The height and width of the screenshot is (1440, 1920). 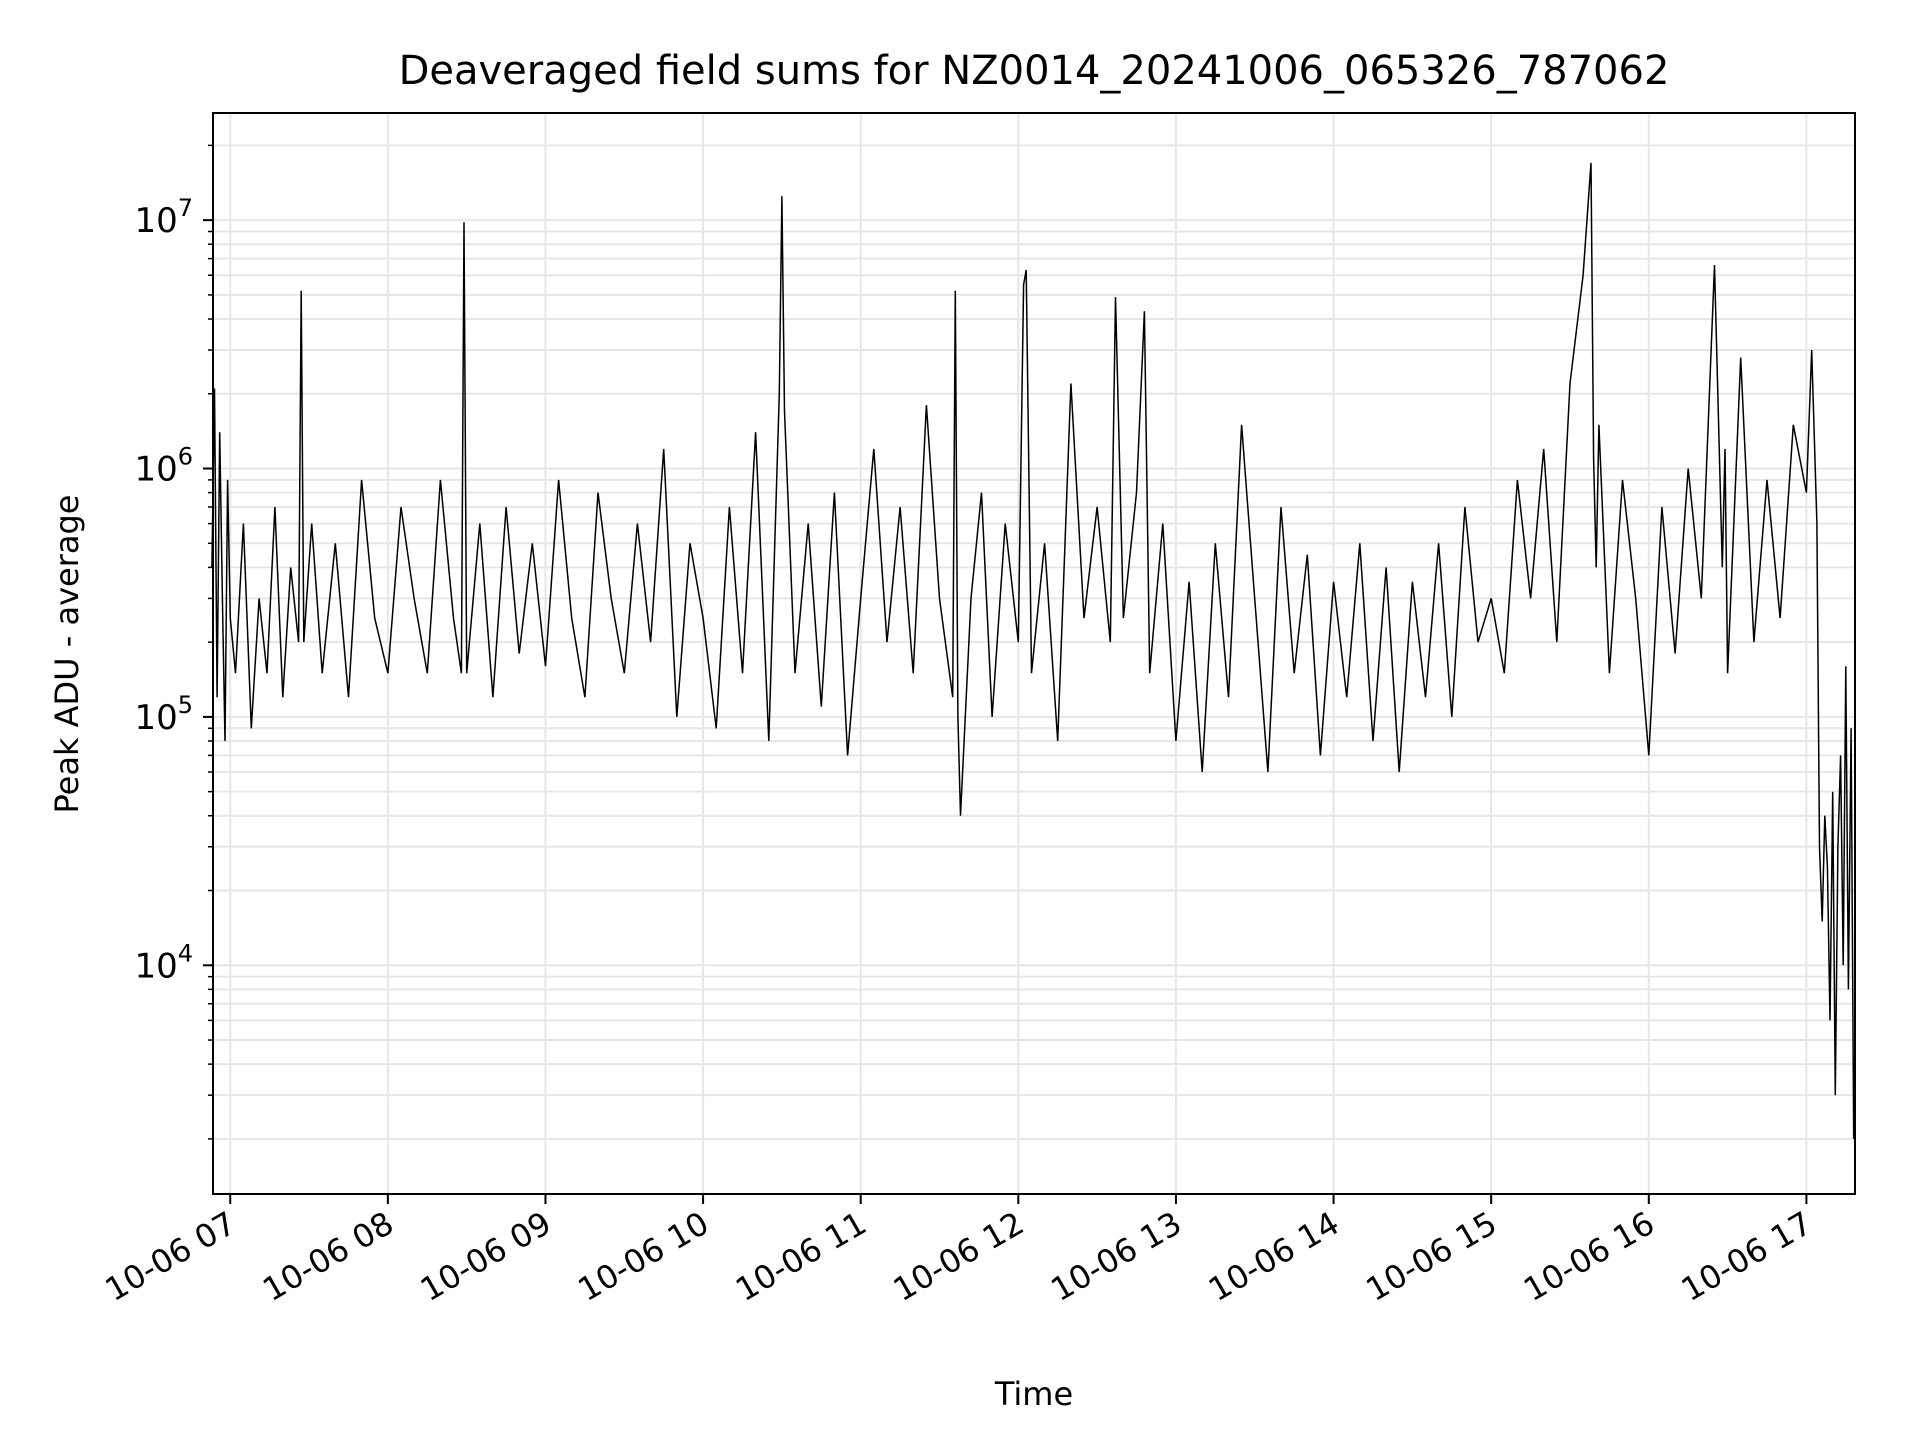 I want to click on x-tick-label: 10-06 17, so click(x=1747, y=1256).